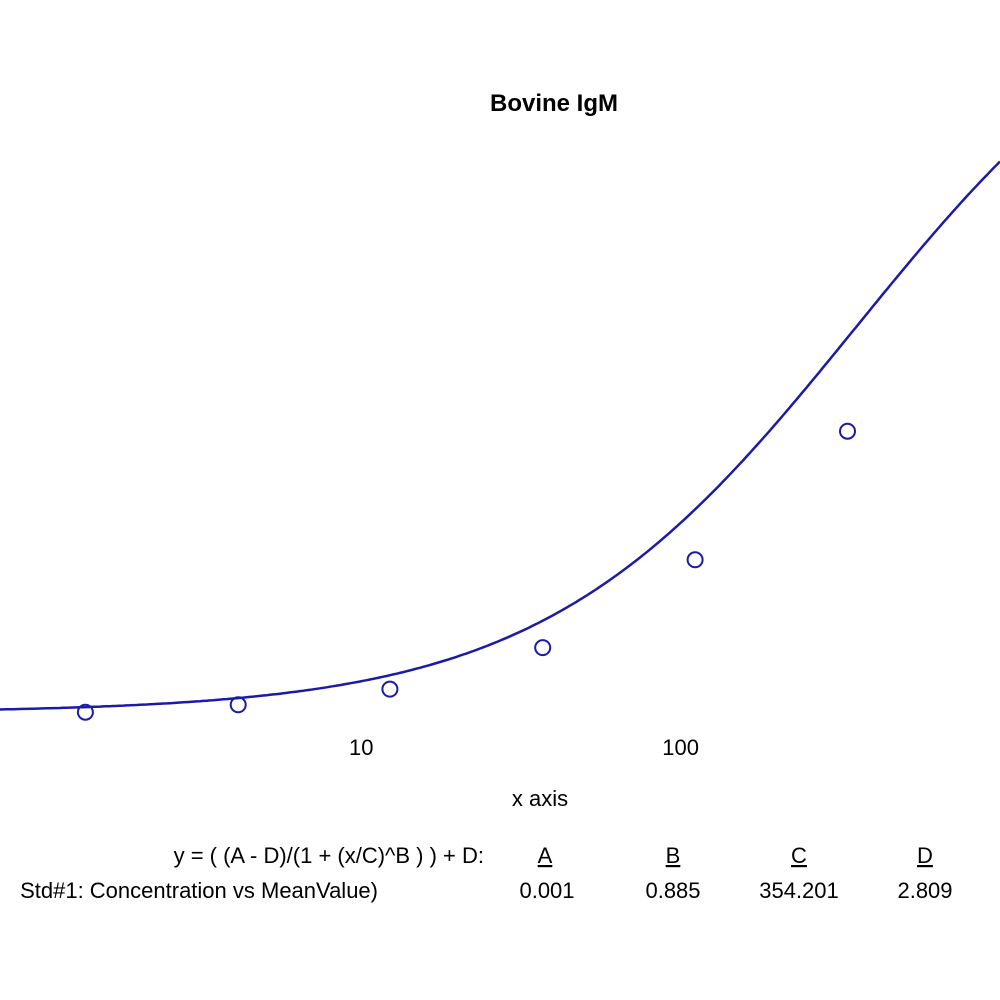  What do you see at coordinates (199, 890) in the screenshot?
I see `series-label: Std#1: Concentration vs MeanValue)` at bounding box center [199, 890].